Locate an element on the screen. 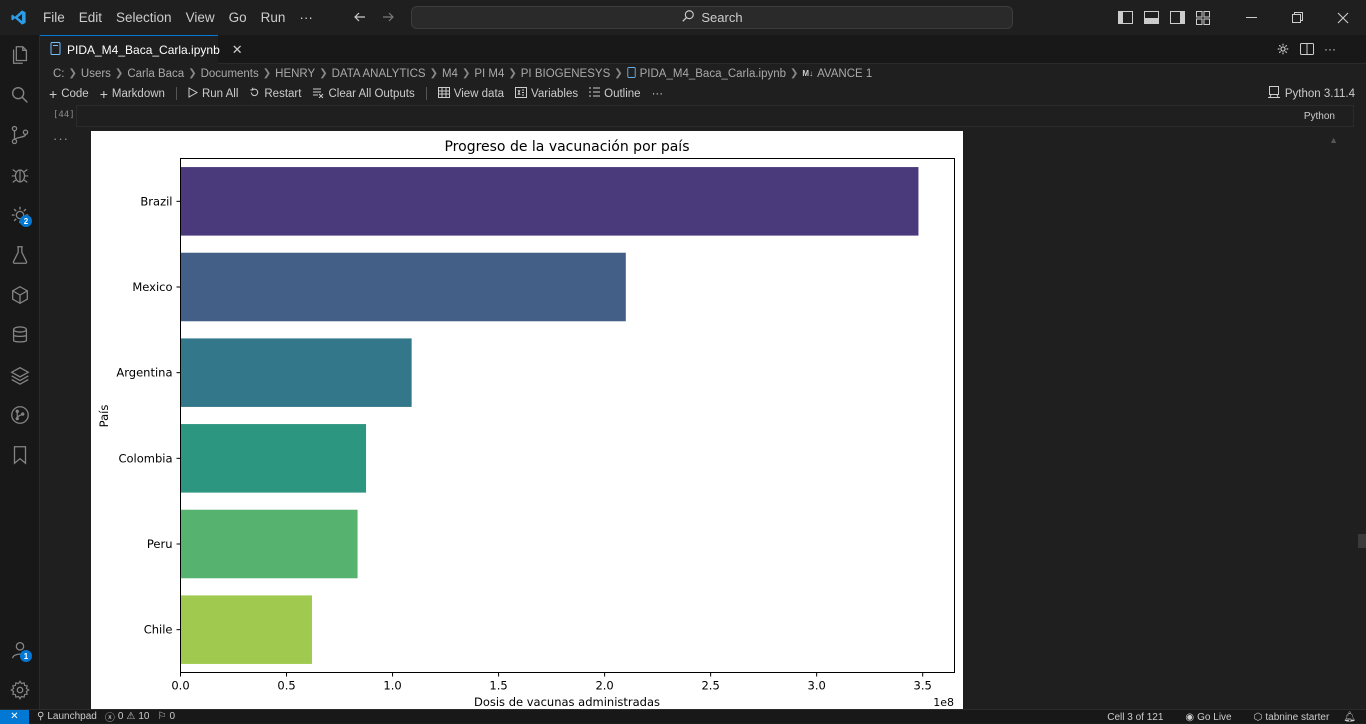 This screenshot has width=1366, height=724. breadcrumb-item: PIDA_M4_Baca_Carla.ipynb is located at coordinates (713, 73).